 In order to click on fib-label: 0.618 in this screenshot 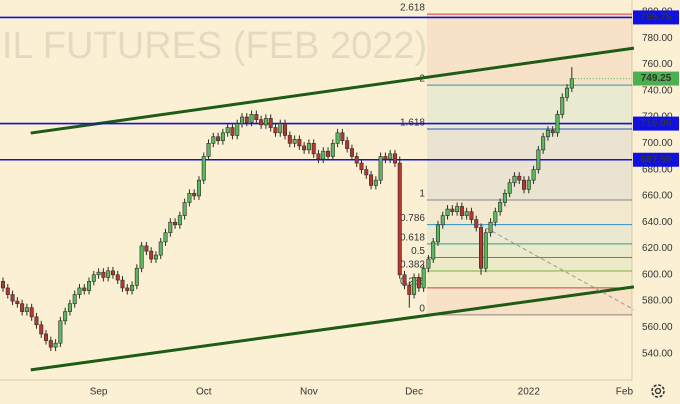, I will do `click(412, 238)`.